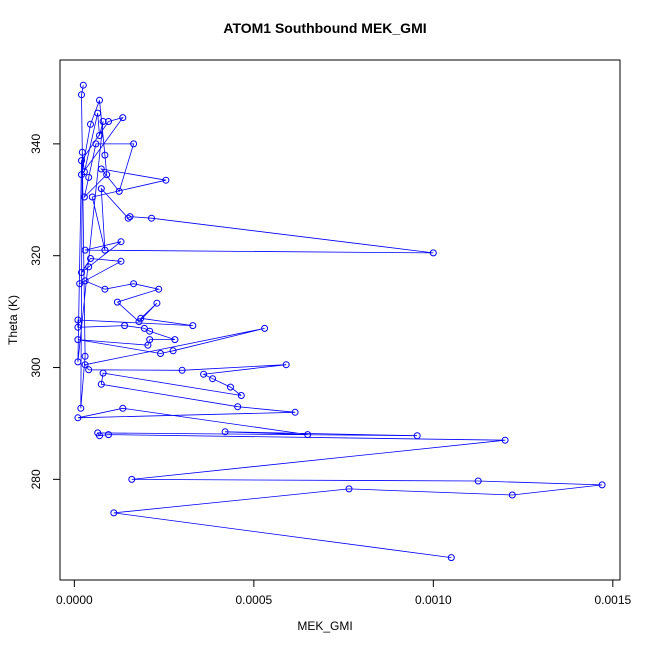  I want to click on x-axis-label: MEK_GMI, so click(325, 626).